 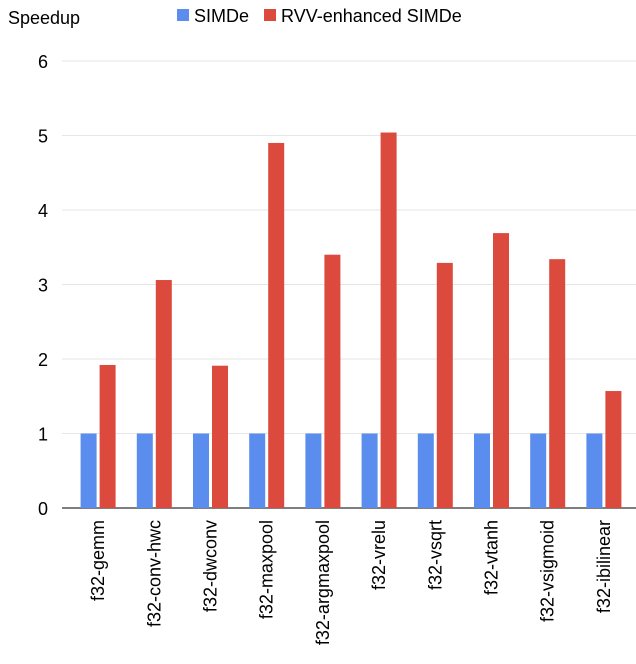 I want to click on y-tick-label: 6, so click(x=43, y=62).